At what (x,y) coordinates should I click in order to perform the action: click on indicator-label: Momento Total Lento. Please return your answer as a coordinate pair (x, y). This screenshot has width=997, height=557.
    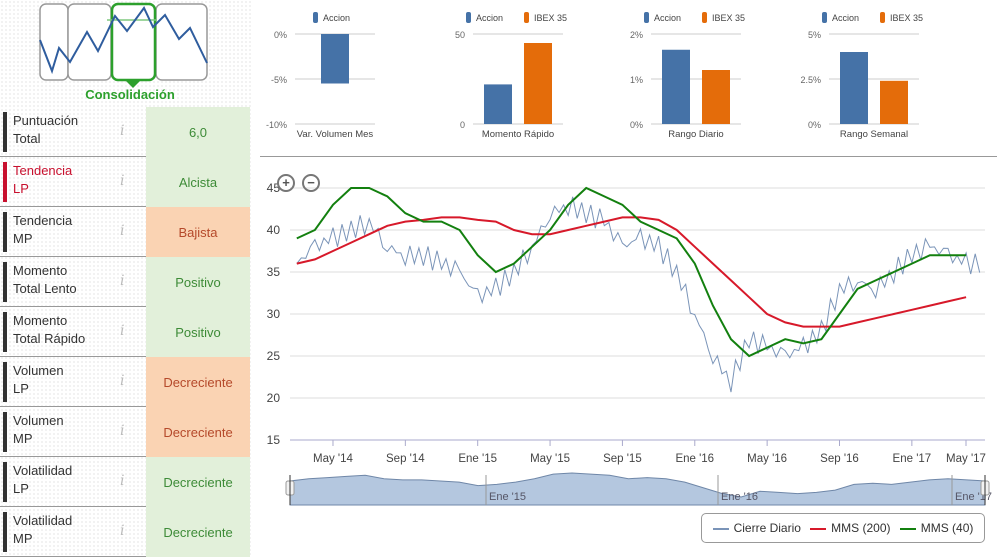
    Looking at the image, I should click on (68, 282).